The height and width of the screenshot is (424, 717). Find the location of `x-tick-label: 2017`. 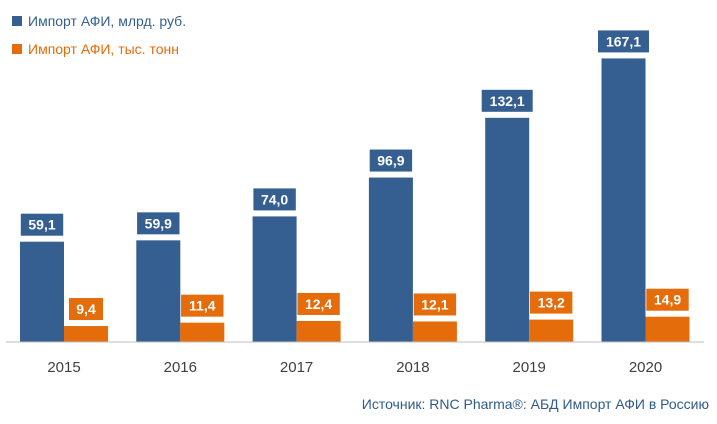

x-tick-label: 2017 is located at coordinates (296, 367).